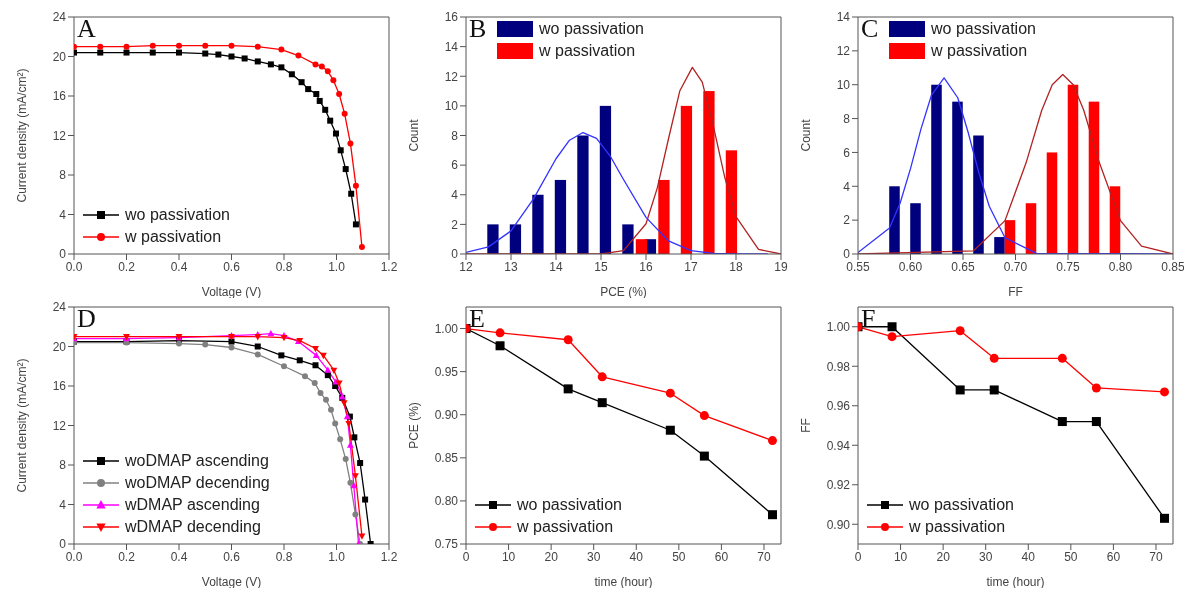 This screenshot has height=598, width=1200. What do you see at coordinates (601, 266) in the screenshot?
I see `x-tick-label: 15` at bounding box center [601, 266].